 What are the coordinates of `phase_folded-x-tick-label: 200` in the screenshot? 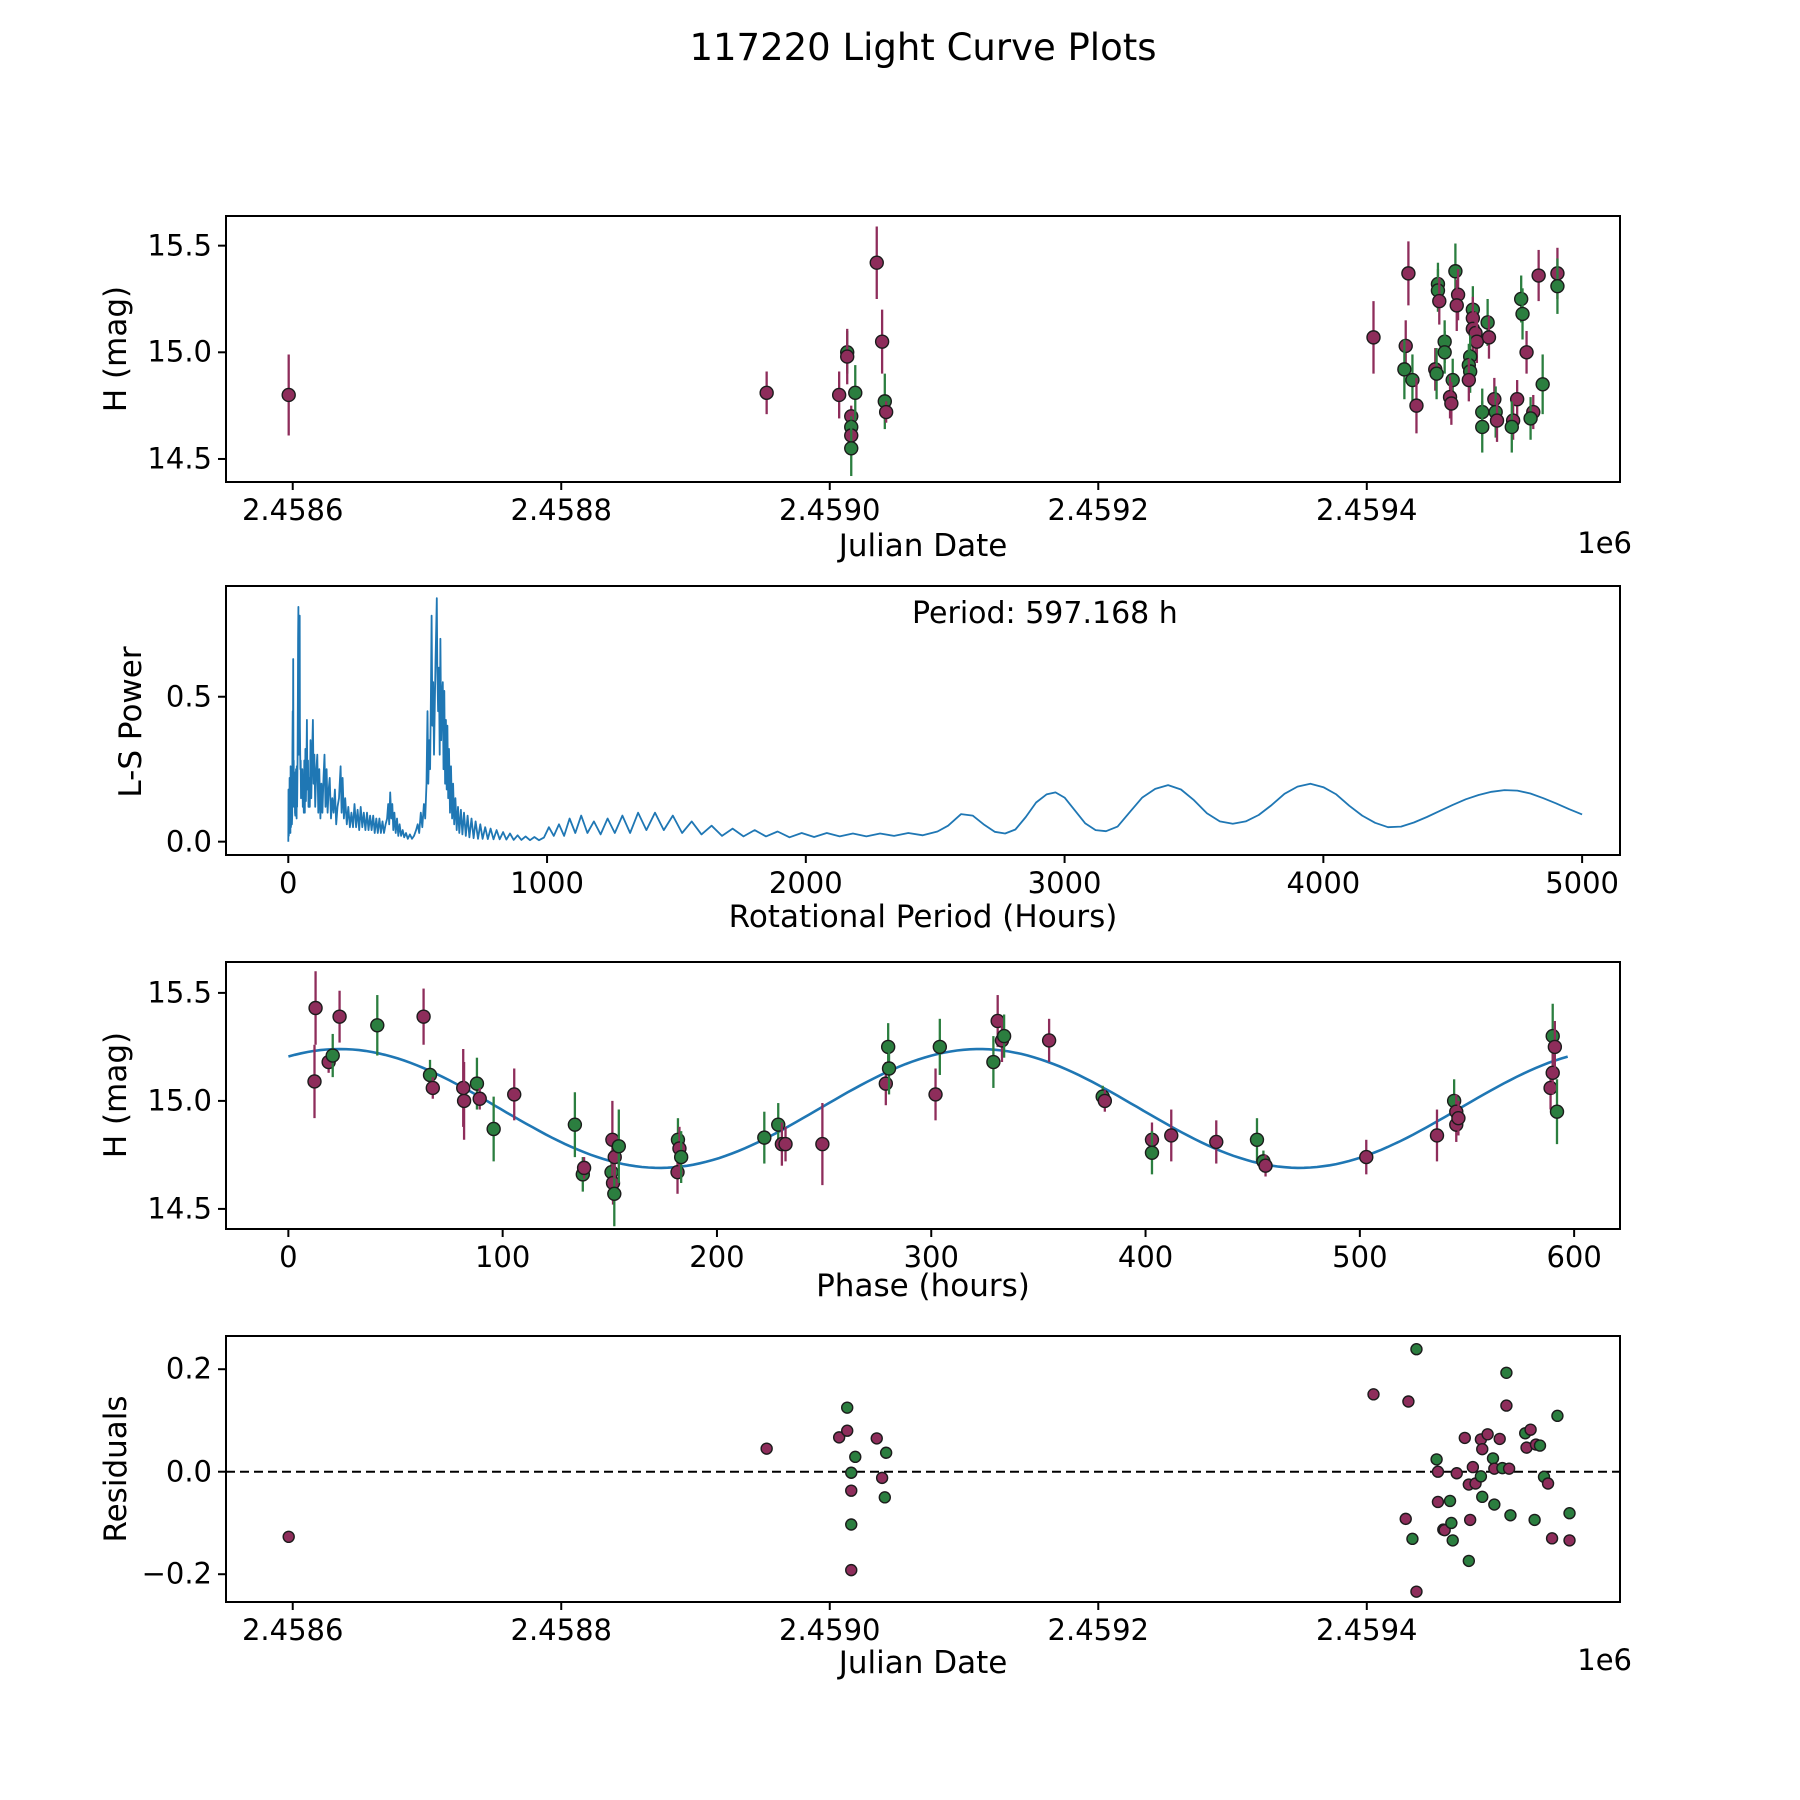 It's located at (717, 1257).